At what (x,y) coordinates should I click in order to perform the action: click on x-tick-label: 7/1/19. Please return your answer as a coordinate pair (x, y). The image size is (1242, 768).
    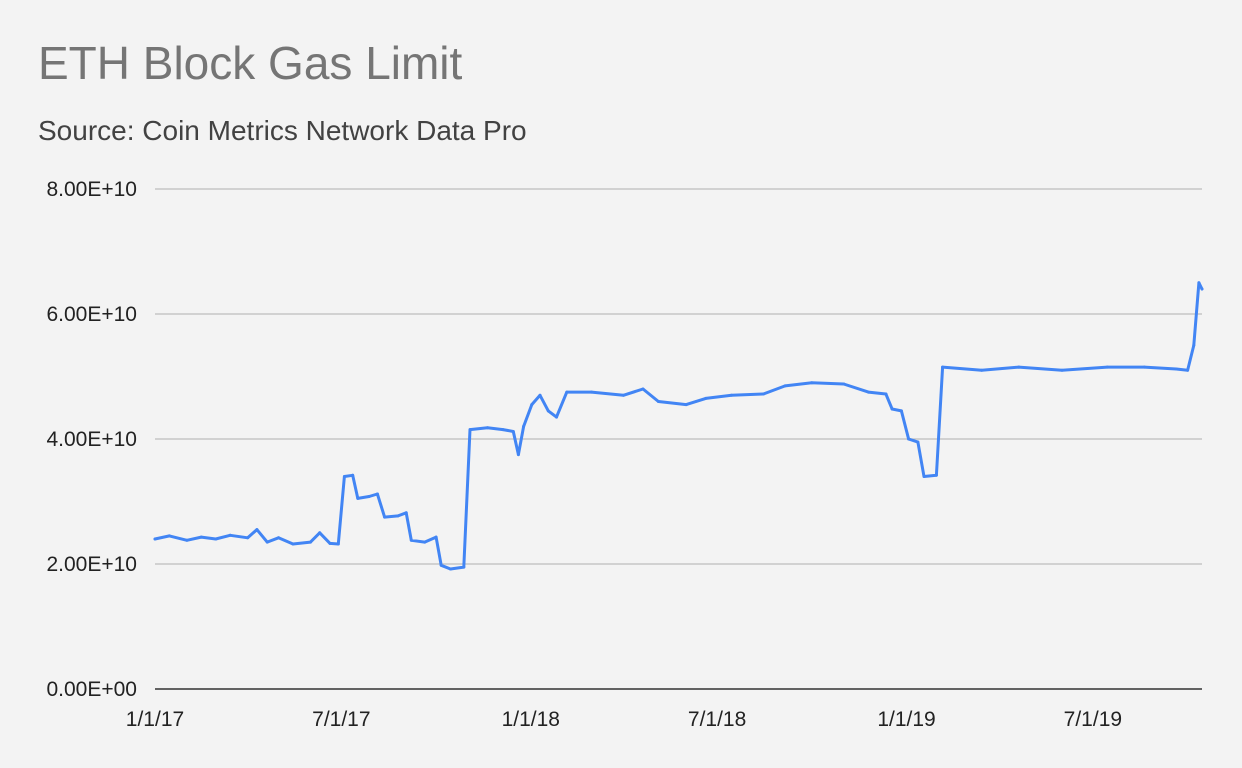
    Looking at the image, I should click on (1093, 719).